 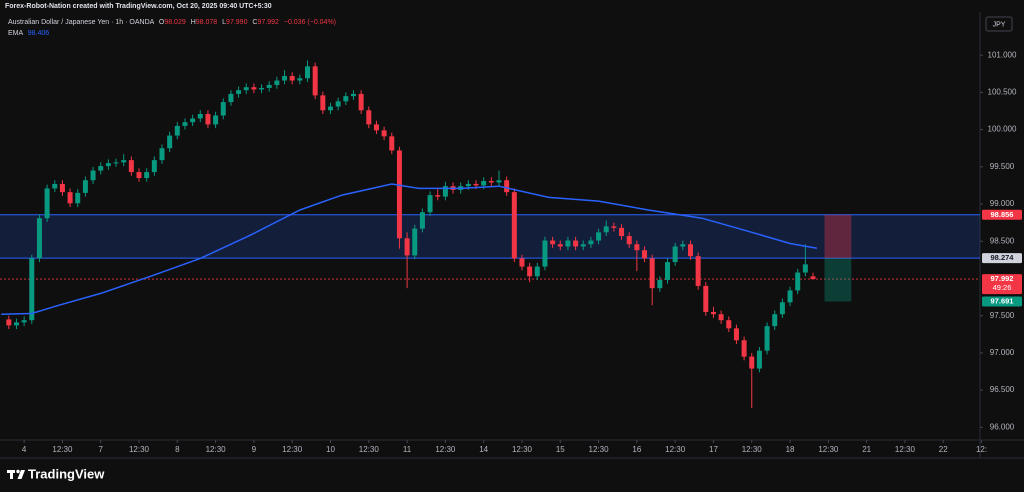 I want to click on x-tick-label: 14, so click(x=483, y=449).